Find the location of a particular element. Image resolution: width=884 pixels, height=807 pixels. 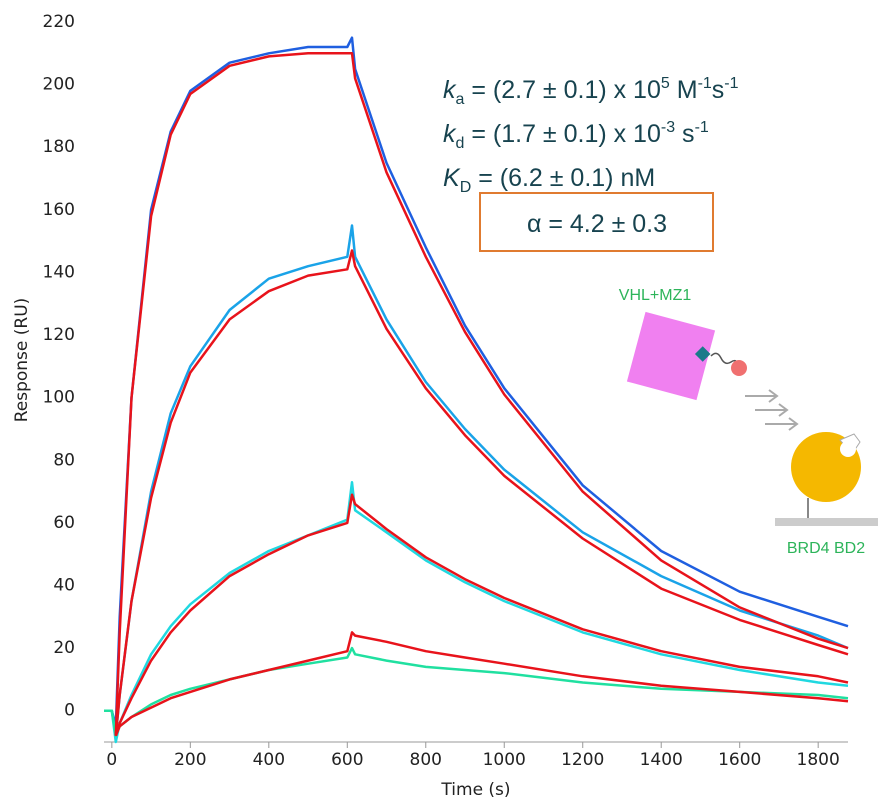

alpha-annotation: α = 4.2 ± 0.3 is located at coordinates (597, 224).